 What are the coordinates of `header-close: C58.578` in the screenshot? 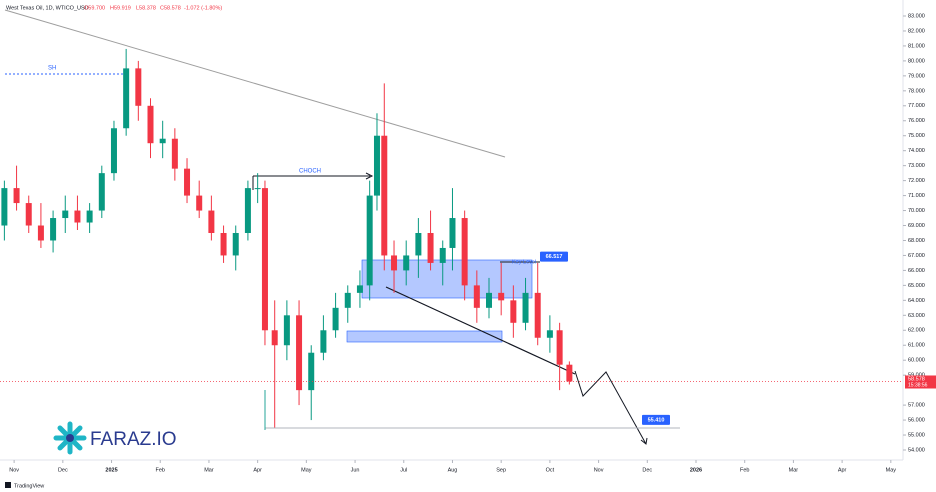 It's located at (170, 8).